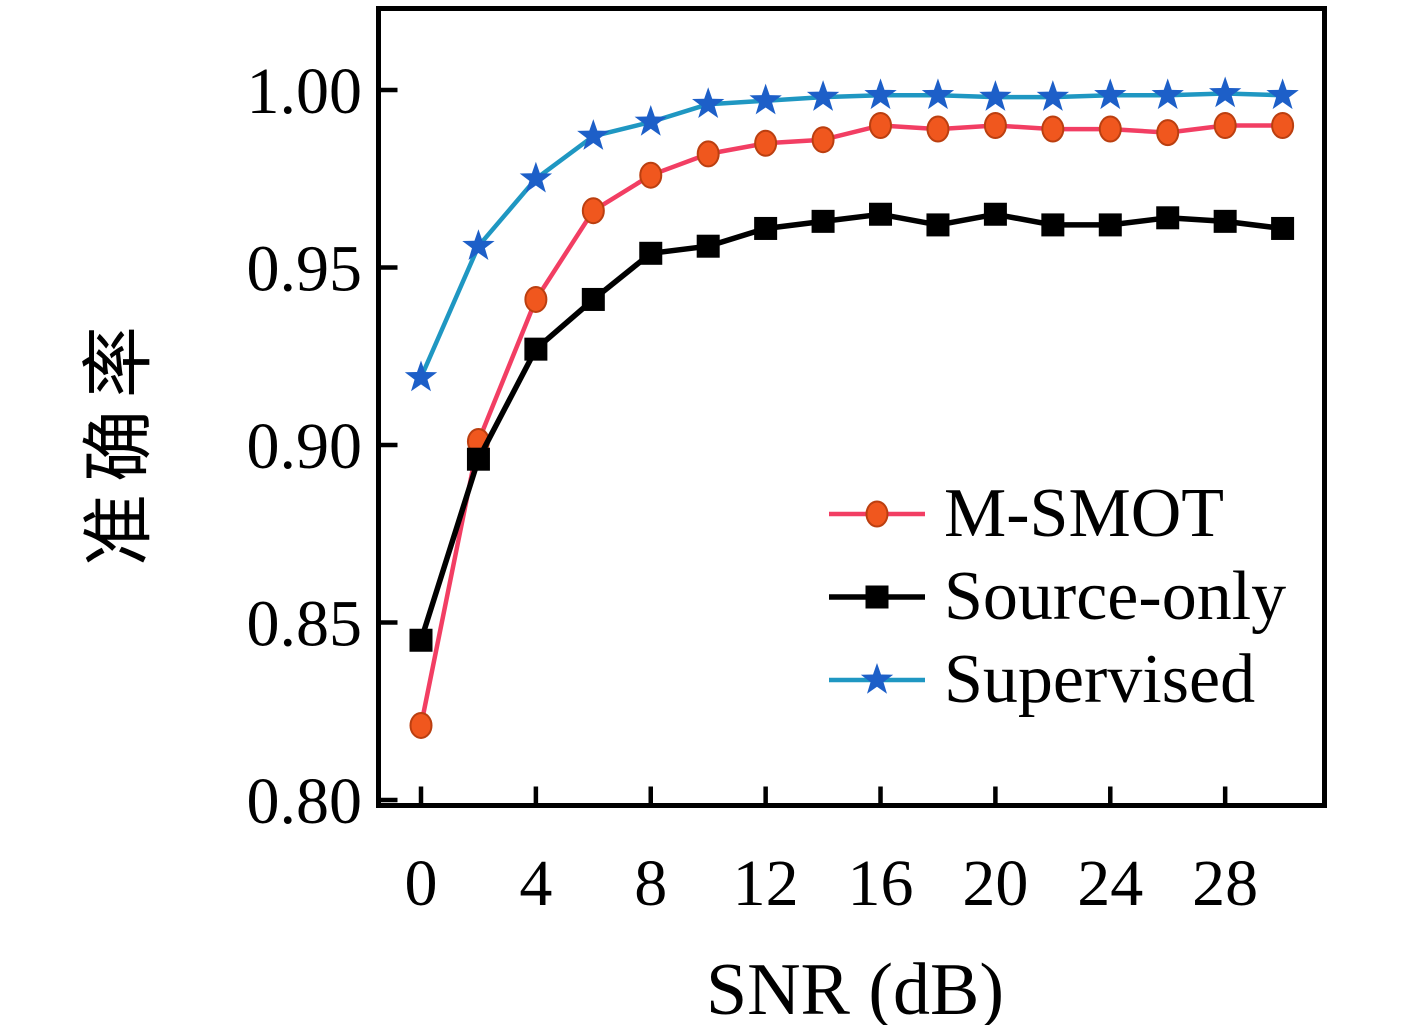 This screenshot has width=1417, height=1025. Describe the element at coordinates (535, 883) in the screenshot. I see `x-tick-label: 4` at that location.